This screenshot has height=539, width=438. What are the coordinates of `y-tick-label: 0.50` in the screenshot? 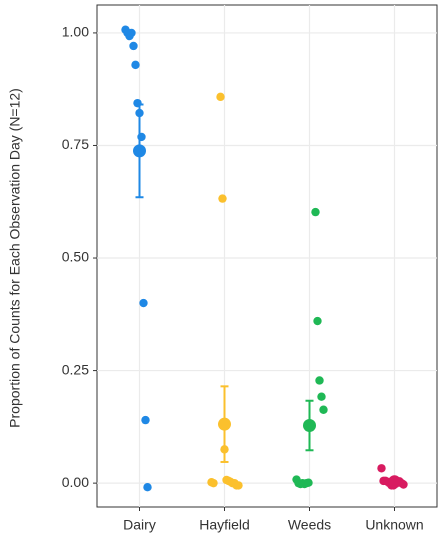 It's located at (75, 257).